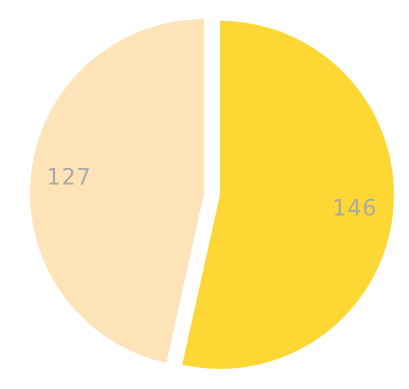  I want to click on pie-data-label-0: 146, so click(354, 209).